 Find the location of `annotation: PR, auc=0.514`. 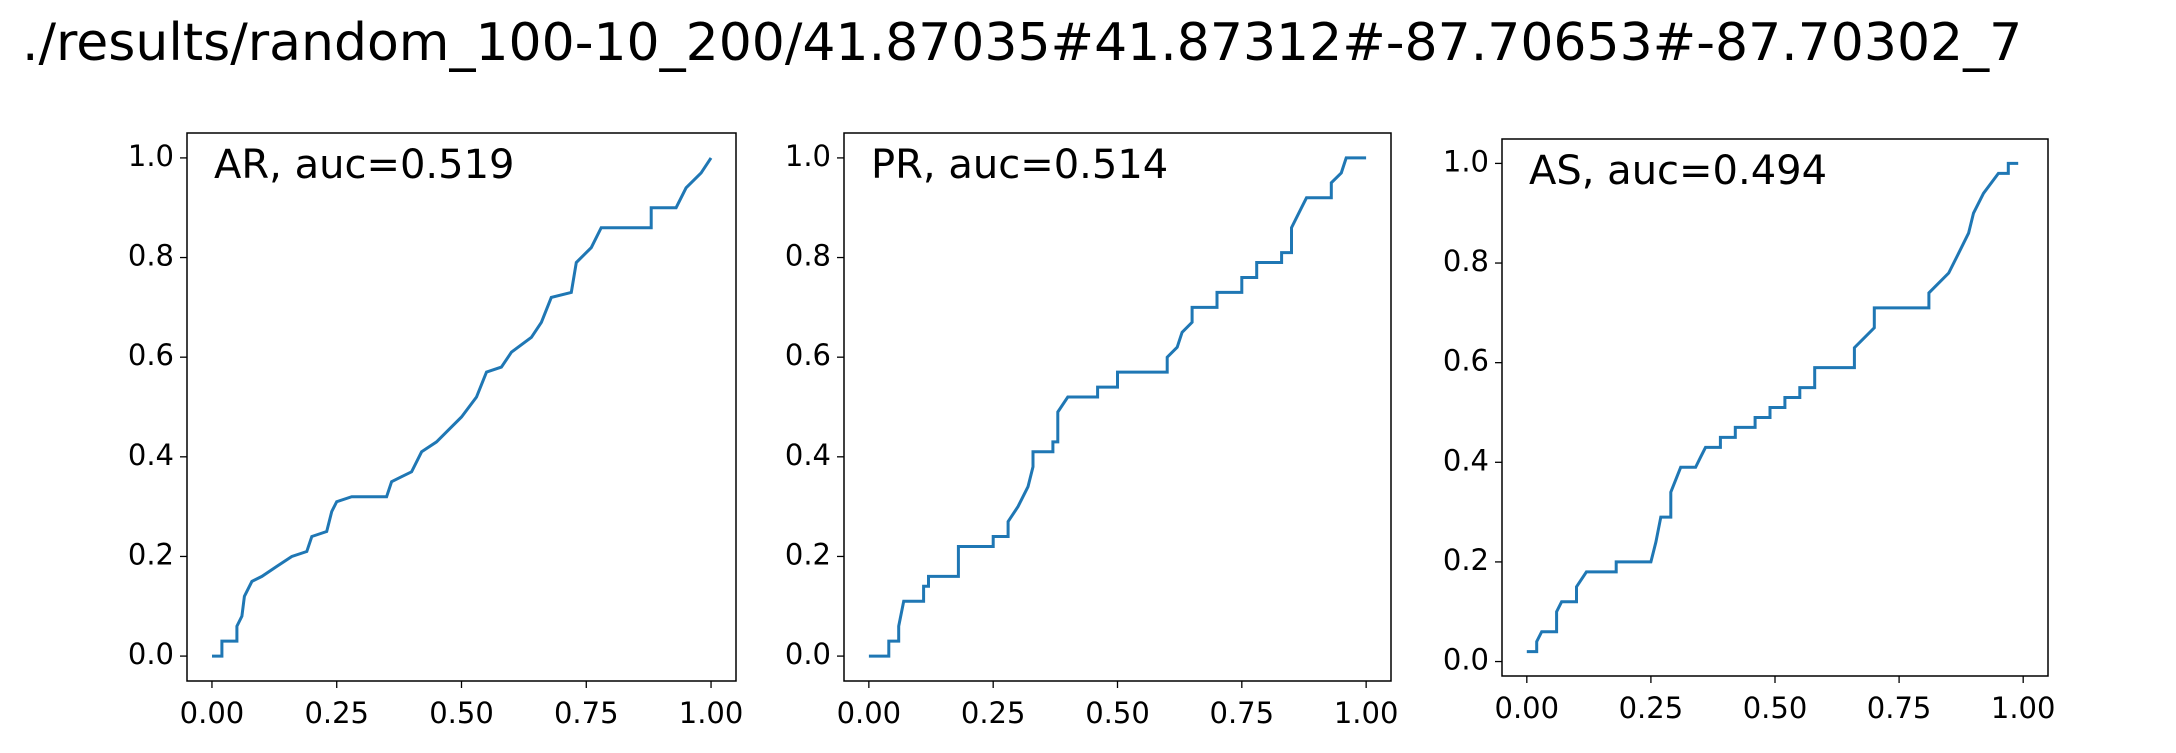

annotation: PR, auc=0.514 is located at coordinates (1019, 165).